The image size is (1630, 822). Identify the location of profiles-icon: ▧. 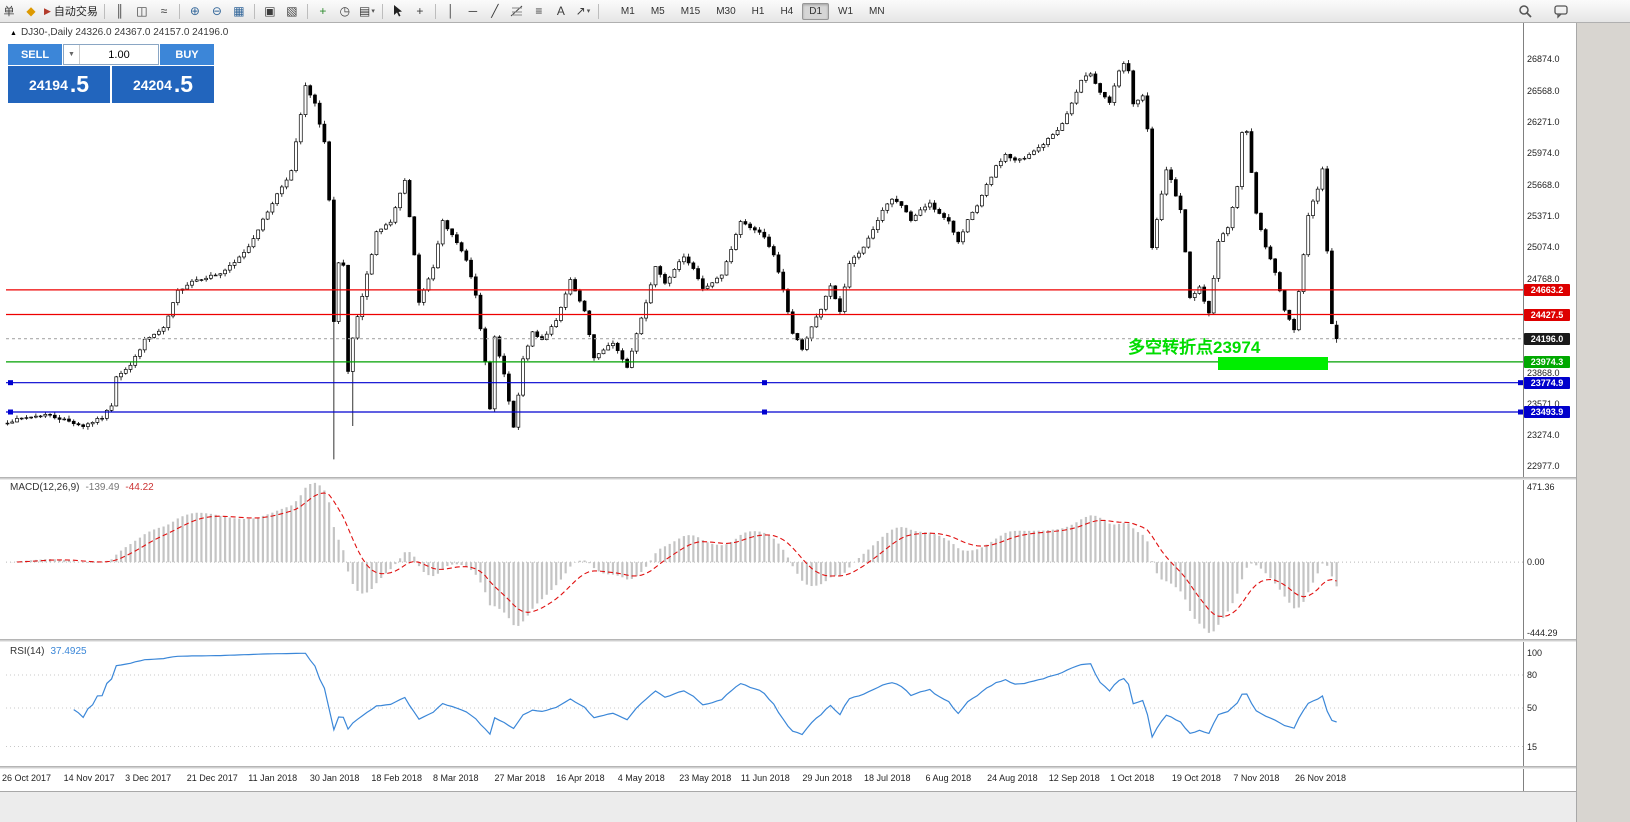
(292, 11).